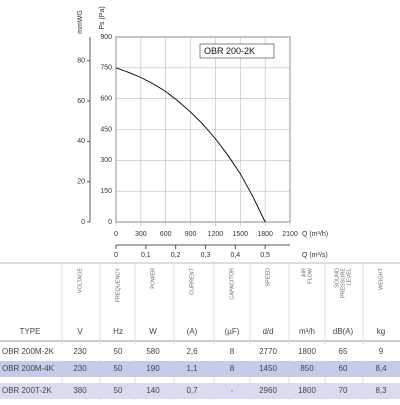 The width and height of the screenshot is (400, 405). I want to click on cell: 1,1, so click(192, 368).